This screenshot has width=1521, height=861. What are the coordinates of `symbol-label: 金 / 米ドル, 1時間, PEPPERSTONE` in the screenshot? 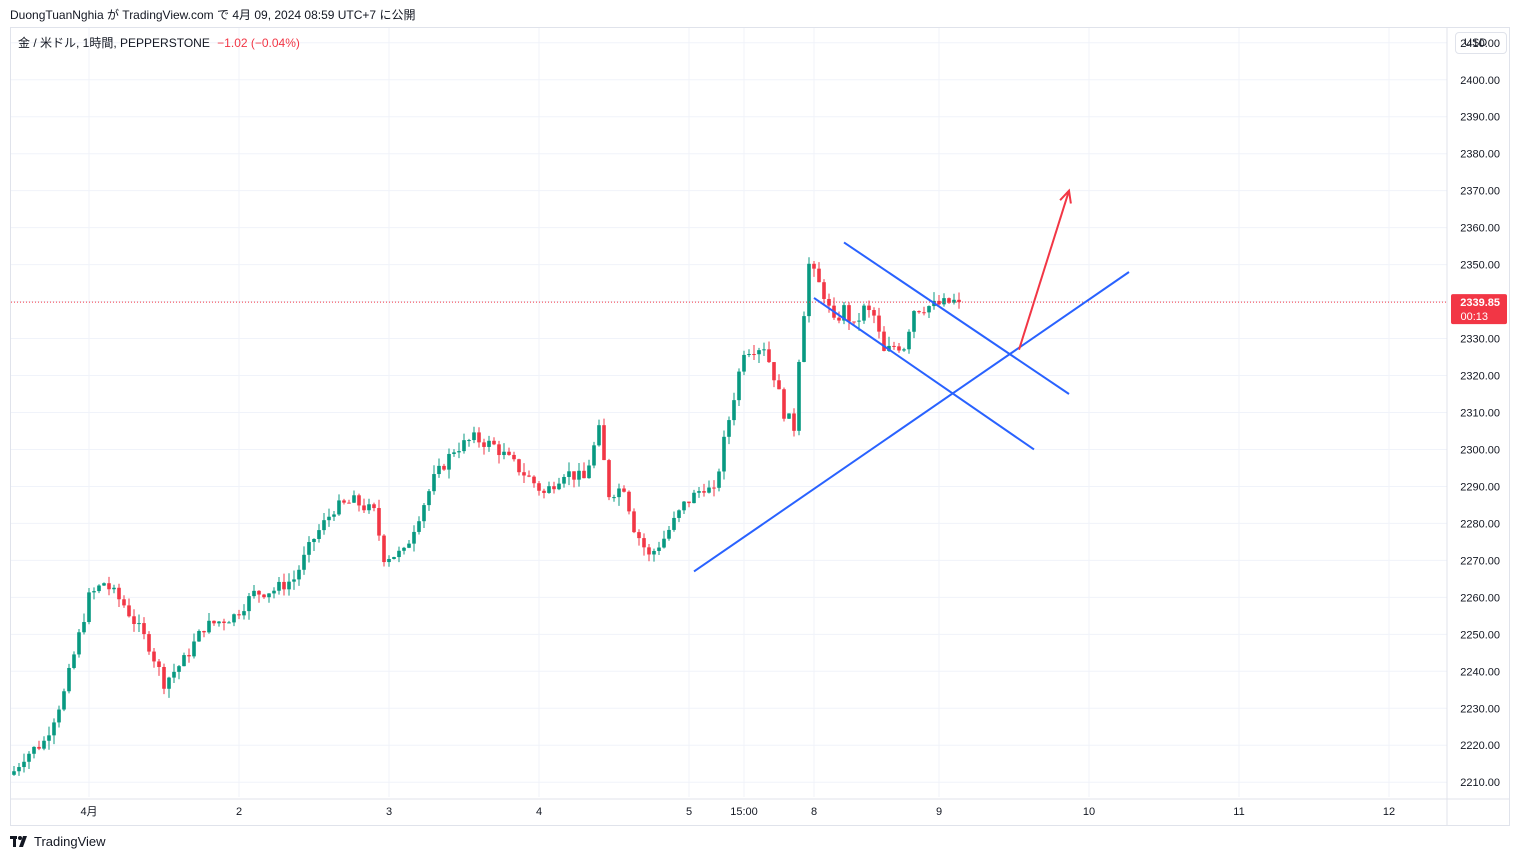 It's located at (114, 43).